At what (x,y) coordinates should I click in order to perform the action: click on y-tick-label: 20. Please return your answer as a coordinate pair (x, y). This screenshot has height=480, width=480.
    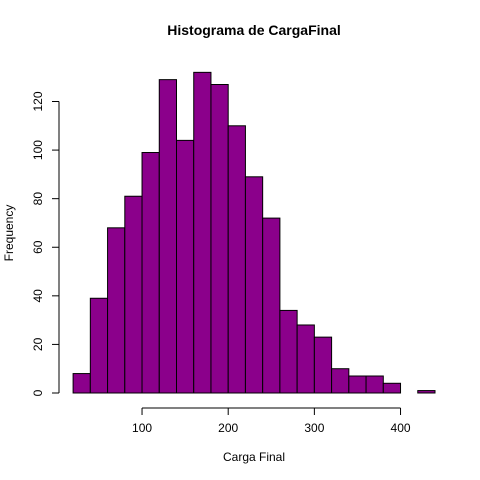
    Looking at the image, I should click on (38, 344).